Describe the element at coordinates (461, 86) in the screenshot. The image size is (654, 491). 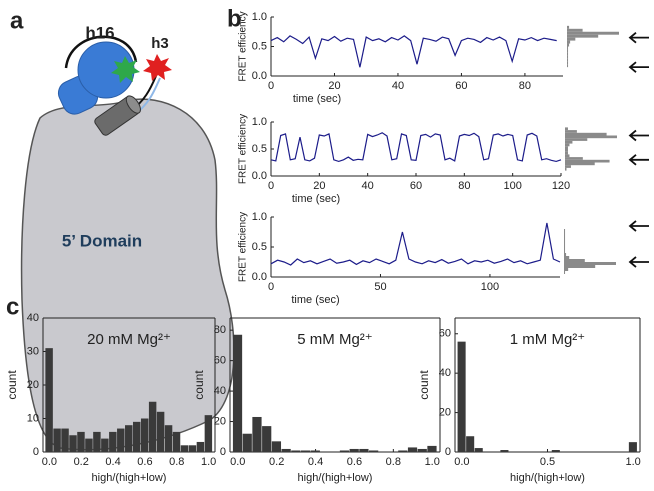
I see `x-tick-label: 60` at that location.